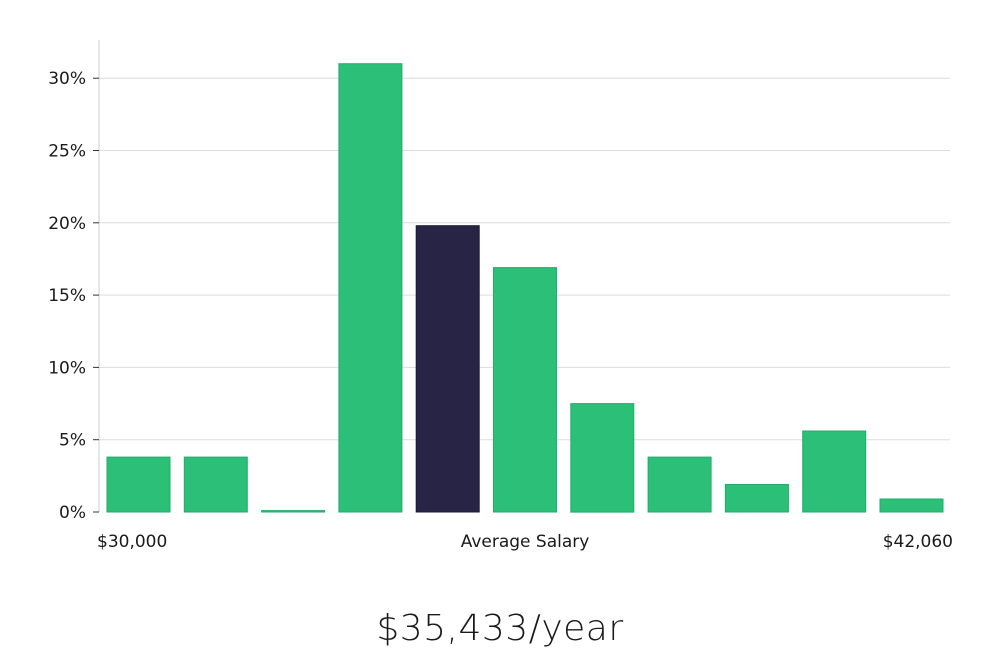  What do you see at coordinates (918, 542) in the screenshot?
I see `x-end-label: $42,060` at bounding box center [918, 542].